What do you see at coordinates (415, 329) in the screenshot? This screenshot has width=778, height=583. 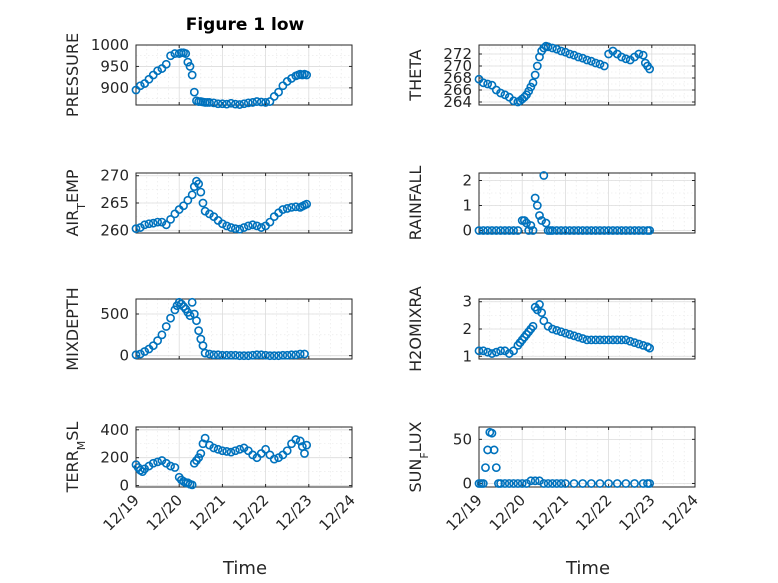 I see `y-axis-label: H2OMIXRA` at bounding box center [415, 329].